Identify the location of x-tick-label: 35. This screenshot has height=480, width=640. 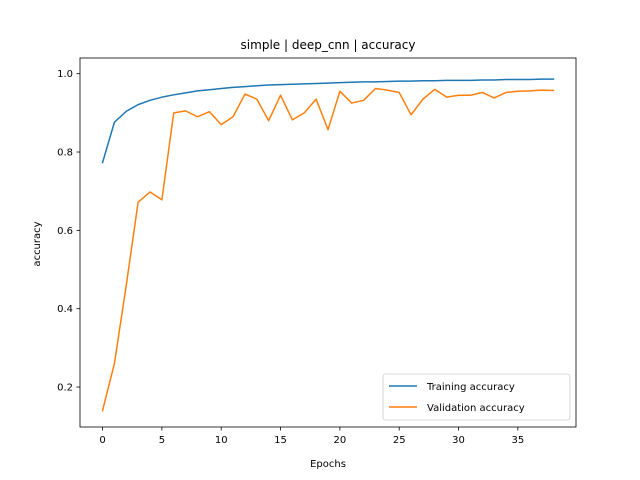
(517, 440).